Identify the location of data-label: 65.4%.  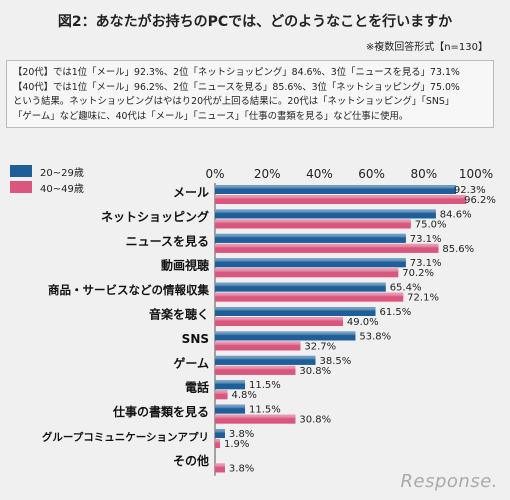
(406, 288).